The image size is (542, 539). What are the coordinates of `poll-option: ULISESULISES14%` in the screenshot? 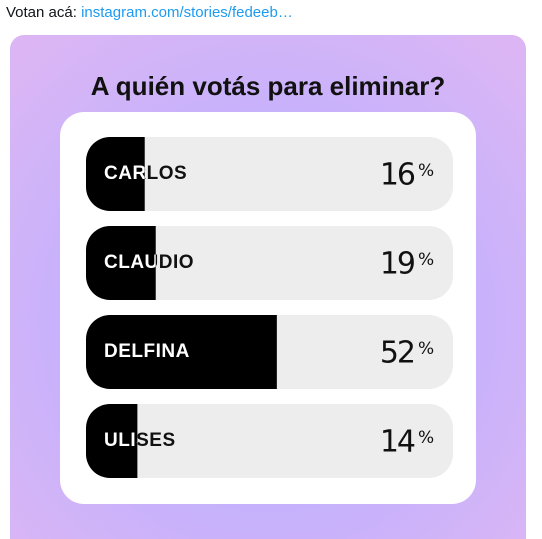 It's located at (269, 441).